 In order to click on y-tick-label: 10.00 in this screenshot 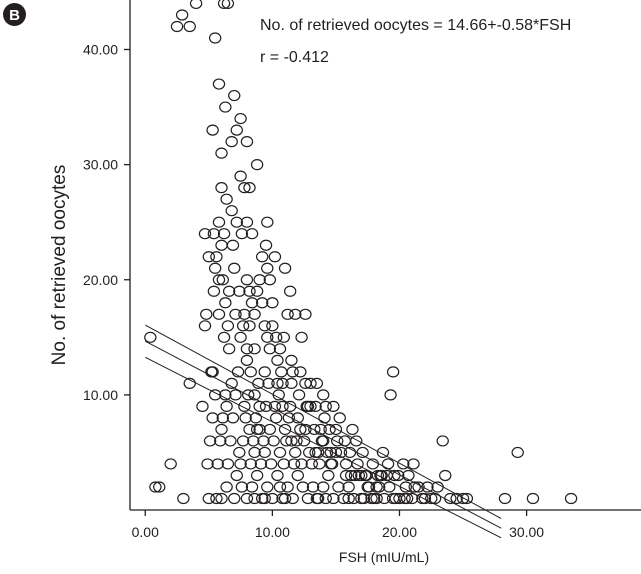, I will do `click(100, 395)`.